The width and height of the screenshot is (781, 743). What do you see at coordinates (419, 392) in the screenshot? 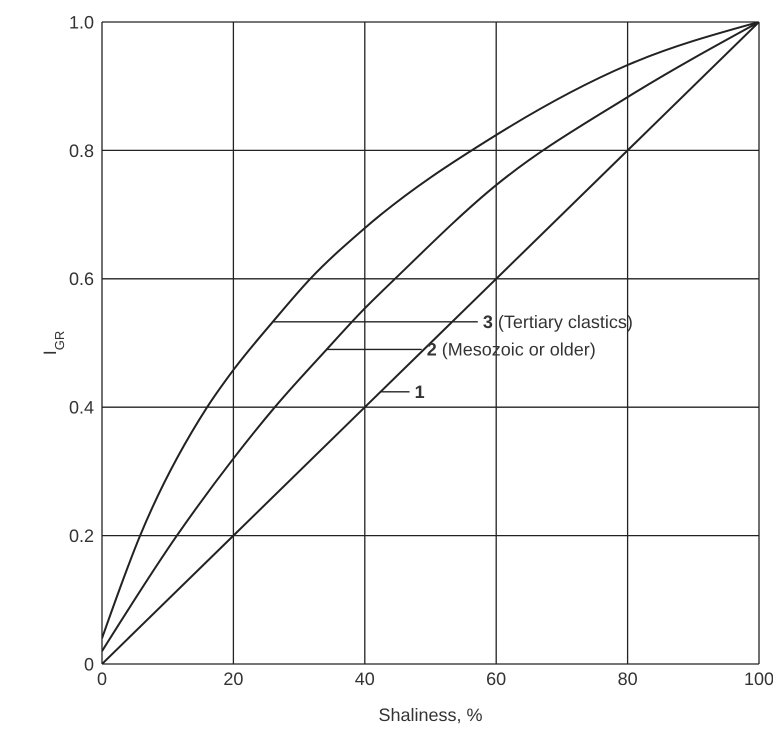
I see `annotation: 1` at bounding box center [419, 392].